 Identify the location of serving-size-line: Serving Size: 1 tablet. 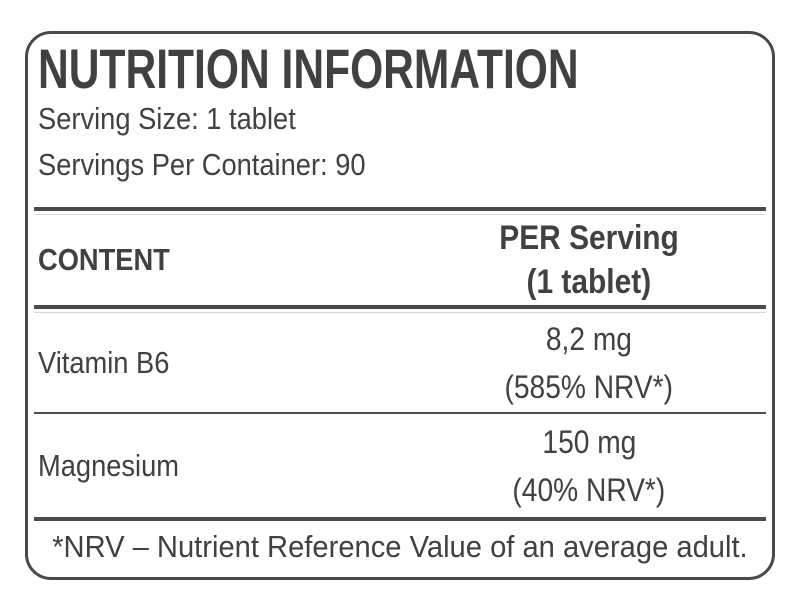
(167, 118).